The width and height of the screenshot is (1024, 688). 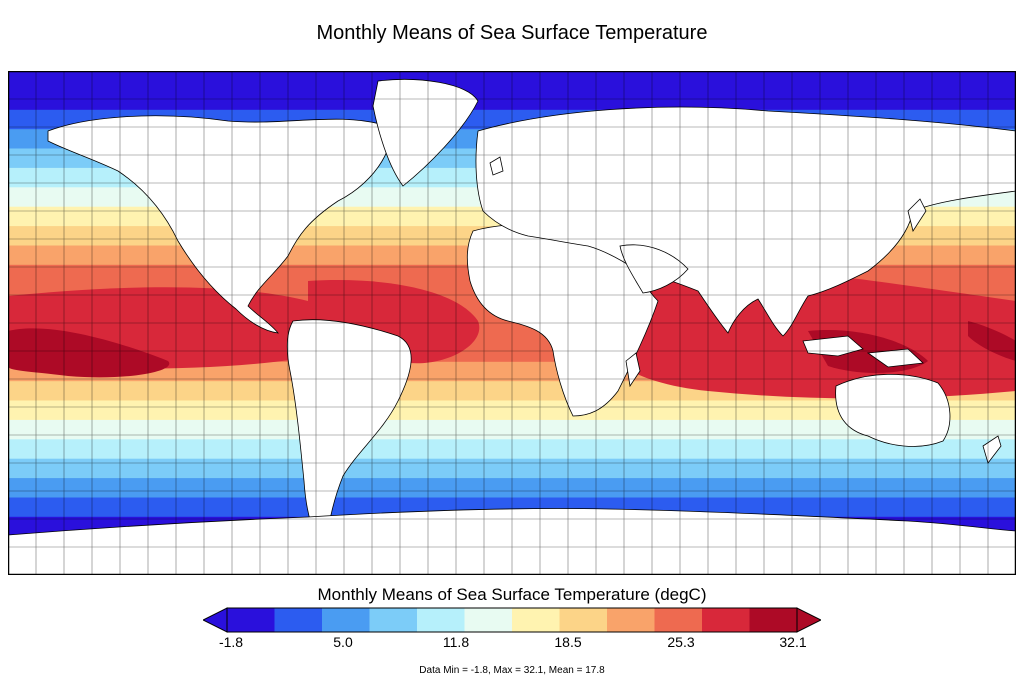 What do you see at coordinates (568, 642) in the screenshot?
I see `colorbar-tick-label: 18.5` at bounding box center [568, 642].